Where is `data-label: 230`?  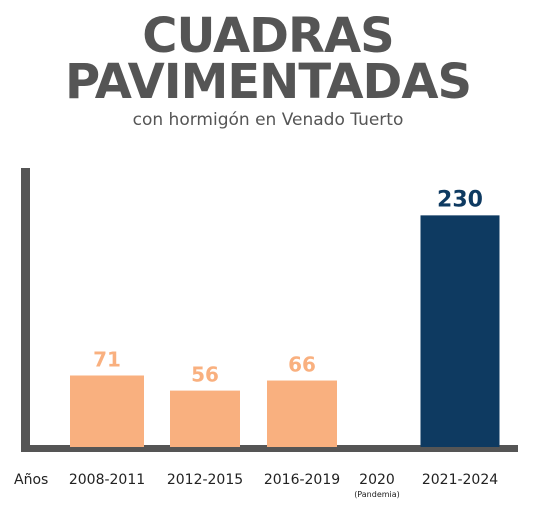 data-label: 230 is located at coordinates (460, 199).